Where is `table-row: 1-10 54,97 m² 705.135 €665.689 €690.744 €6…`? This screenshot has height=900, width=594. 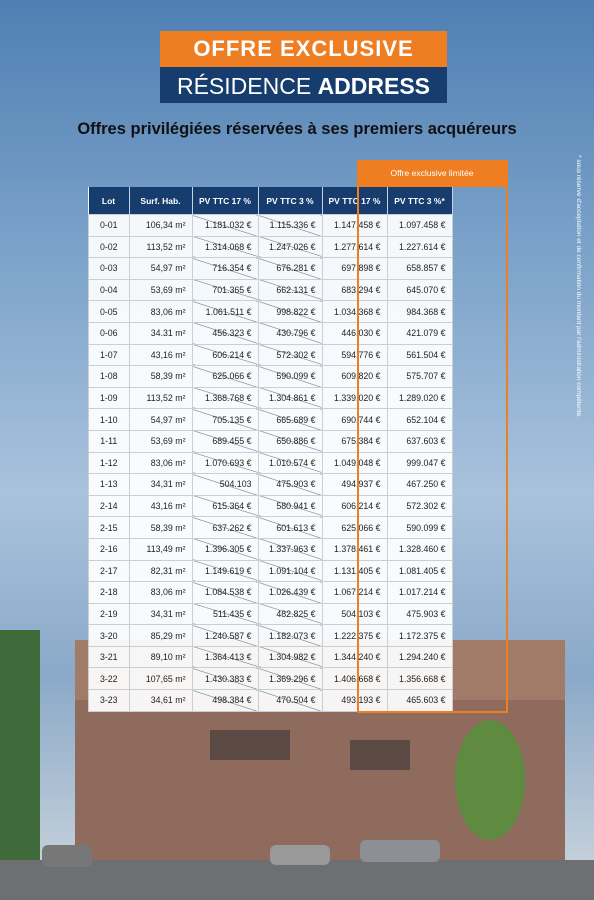
table-row: 1-10 54,97 m² 705.135 €665.689 €690.744 €6… is located at coordinates (270, 419).